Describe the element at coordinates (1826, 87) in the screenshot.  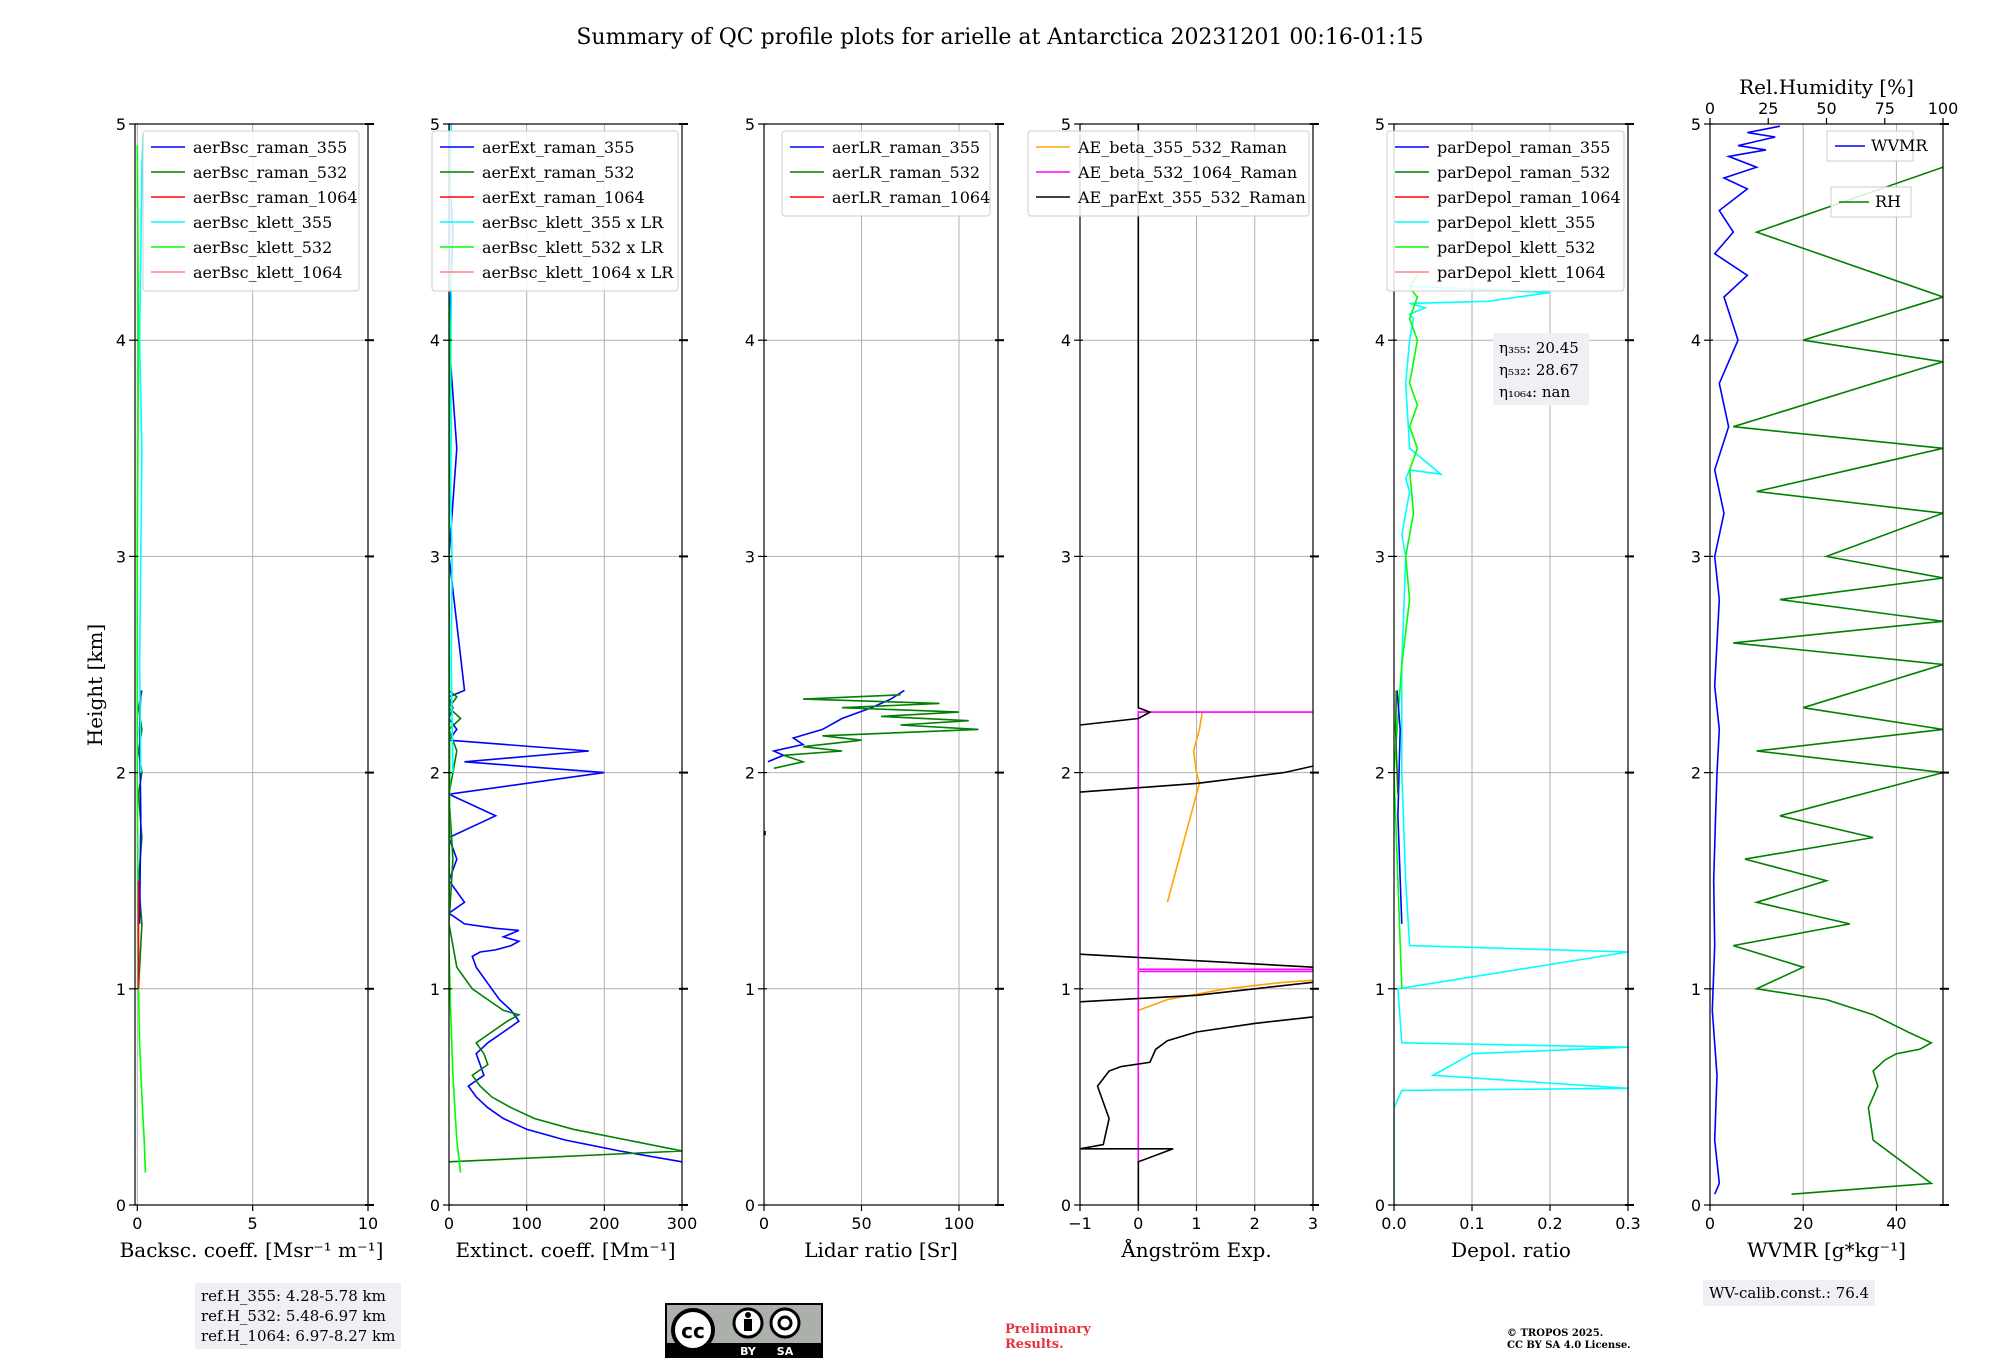
I see `xlabel-top-wv: Rel.Humidity [%]` at that location.